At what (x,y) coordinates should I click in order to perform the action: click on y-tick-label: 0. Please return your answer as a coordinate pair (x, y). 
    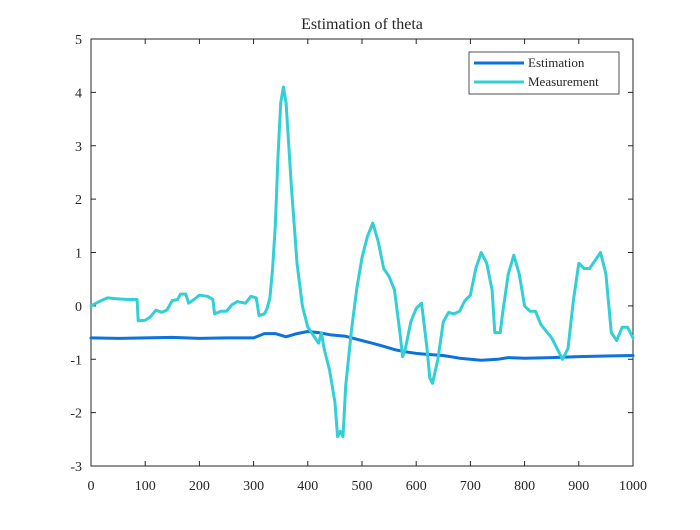
    Looking at the image, I should click on (78, 307).